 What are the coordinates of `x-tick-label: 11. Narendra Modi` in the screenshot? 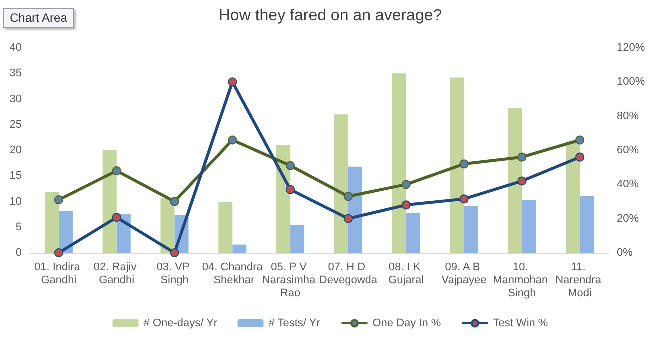 It's located at (580, 281).